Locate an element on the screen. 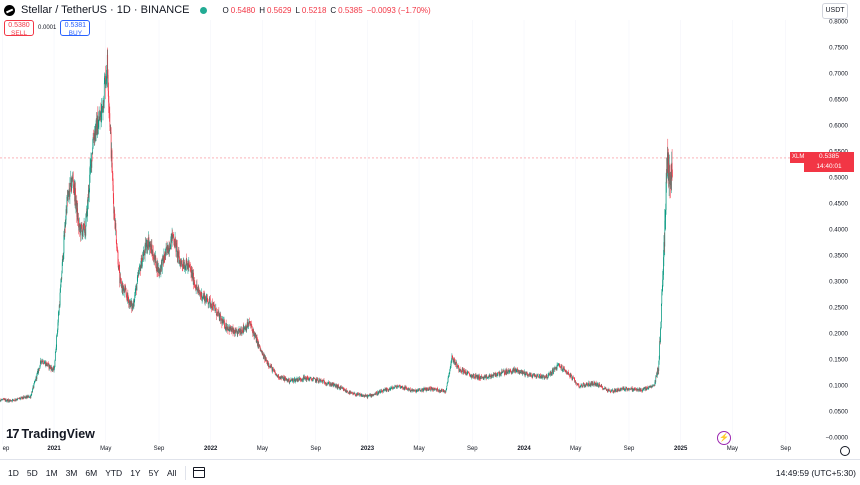 This screenshot has height=485, width=860. y-tick-label: 0.4000 is located at coordinates (838, 230).